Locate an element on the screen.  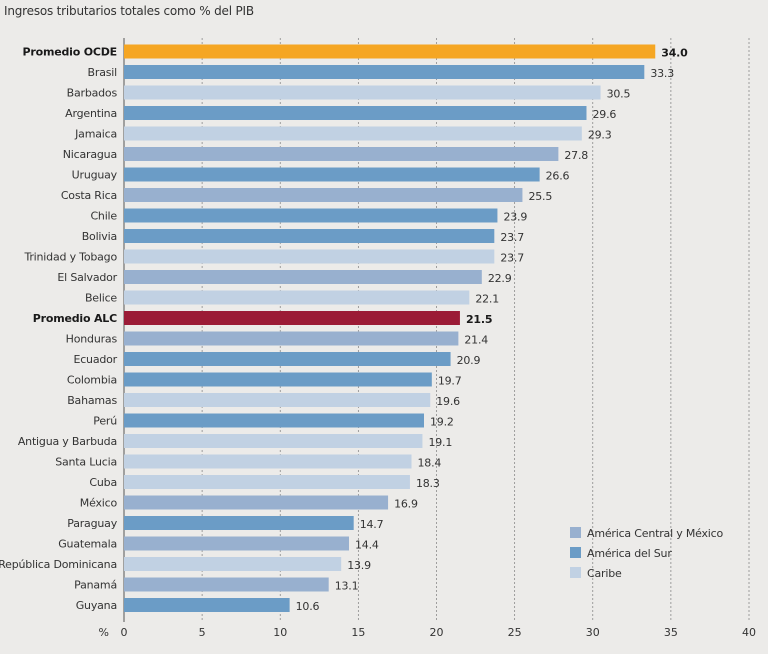
category-label-brasil: Brasil is located at coordinates (103, 72).